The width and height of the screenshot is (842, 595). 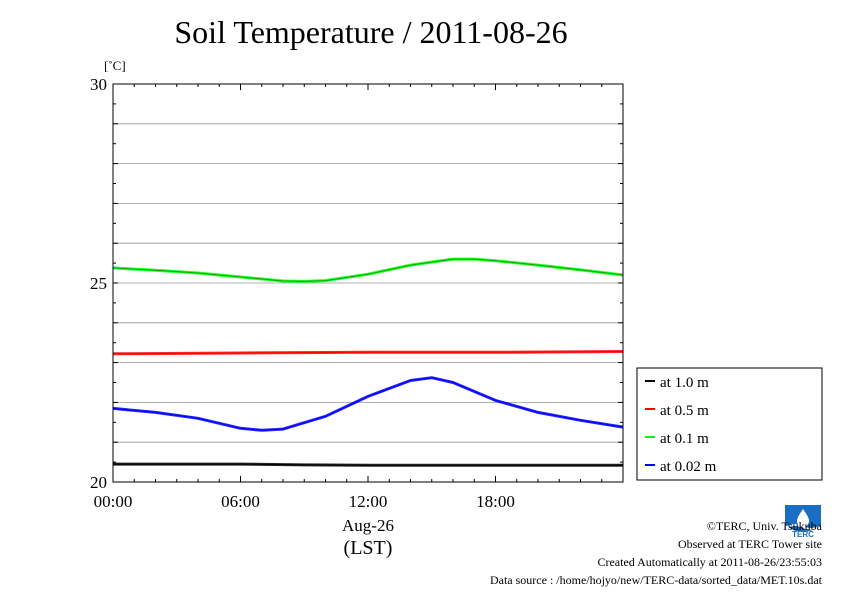 What do you see at coordinates (240, 501) in the screenshot?
I see `x-tick-label: 06:00` at bounding box center [240, 501].